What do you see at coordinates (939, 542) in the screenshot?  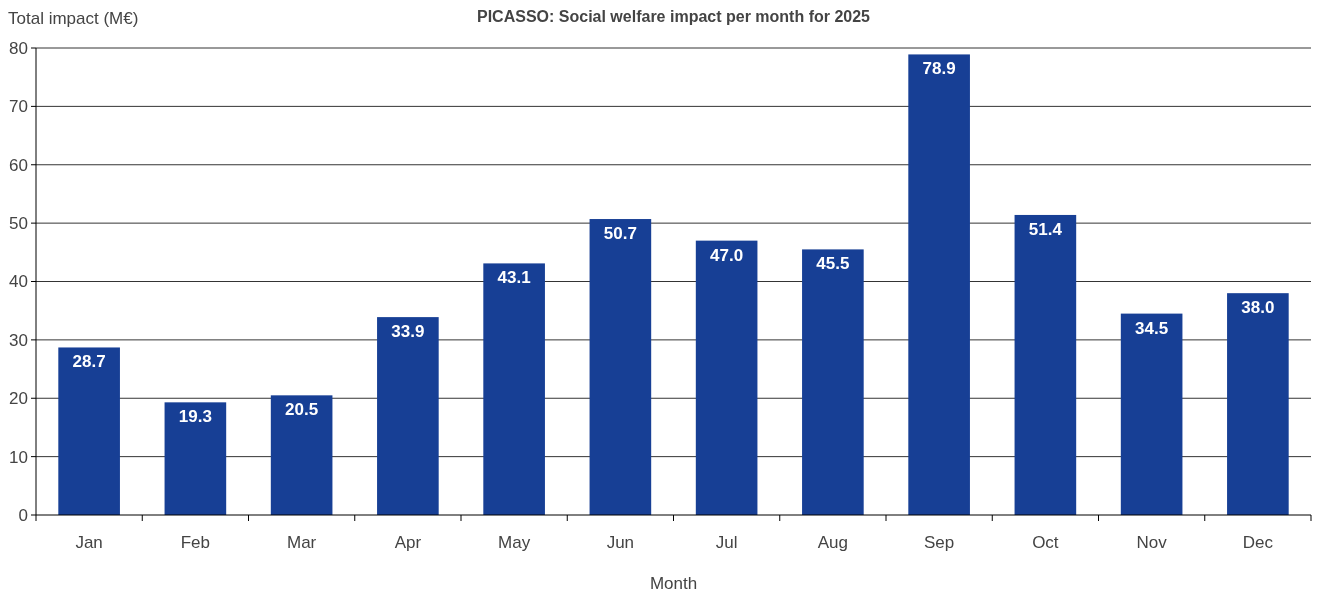 I see `x-tick-label: Sep` at bounding box center [939, 542].